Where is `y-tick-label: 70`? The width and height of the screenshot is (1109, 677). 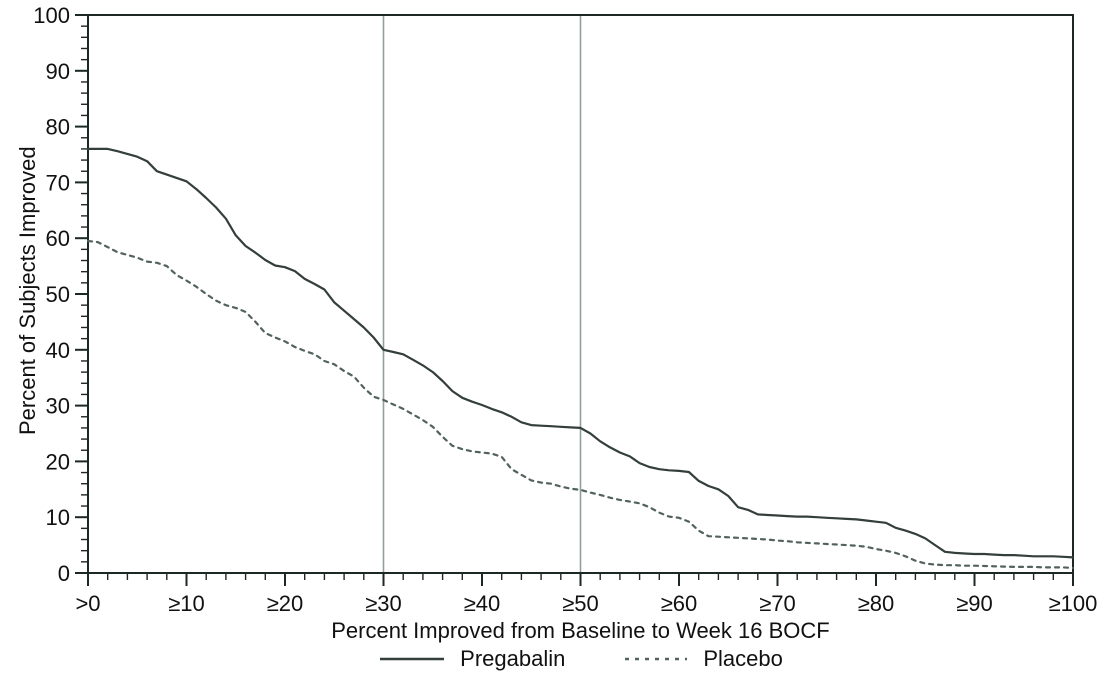 y-tick-label: 70 is located at coordinates (58, 182).